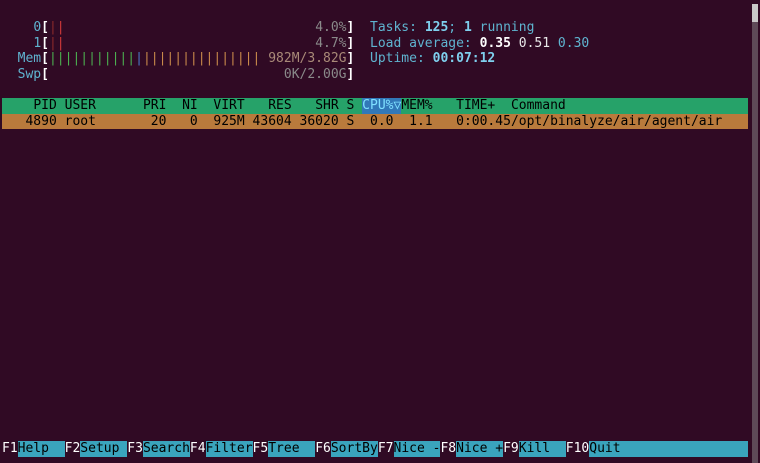  Describe the element at coordinates (37, 28) in the screenshot. I see `meter-label: 0` at that location.